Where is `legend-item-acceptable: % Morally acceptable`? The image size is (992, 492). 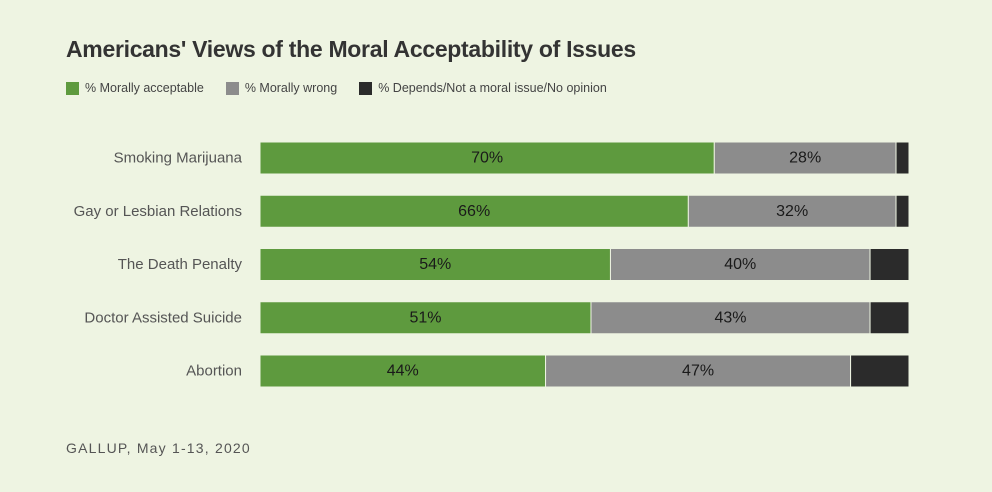 legend-item-acceptable: % Morally acceptable is located at coordinates (135, 88).